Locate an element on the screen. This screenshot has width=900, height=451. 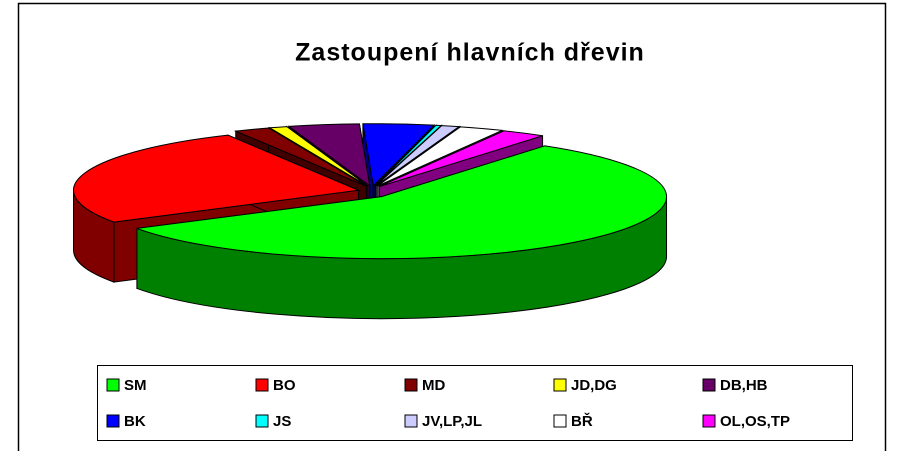
chart-title: Zastoupení hlavních dřevin is located at coordinates (470, 53).